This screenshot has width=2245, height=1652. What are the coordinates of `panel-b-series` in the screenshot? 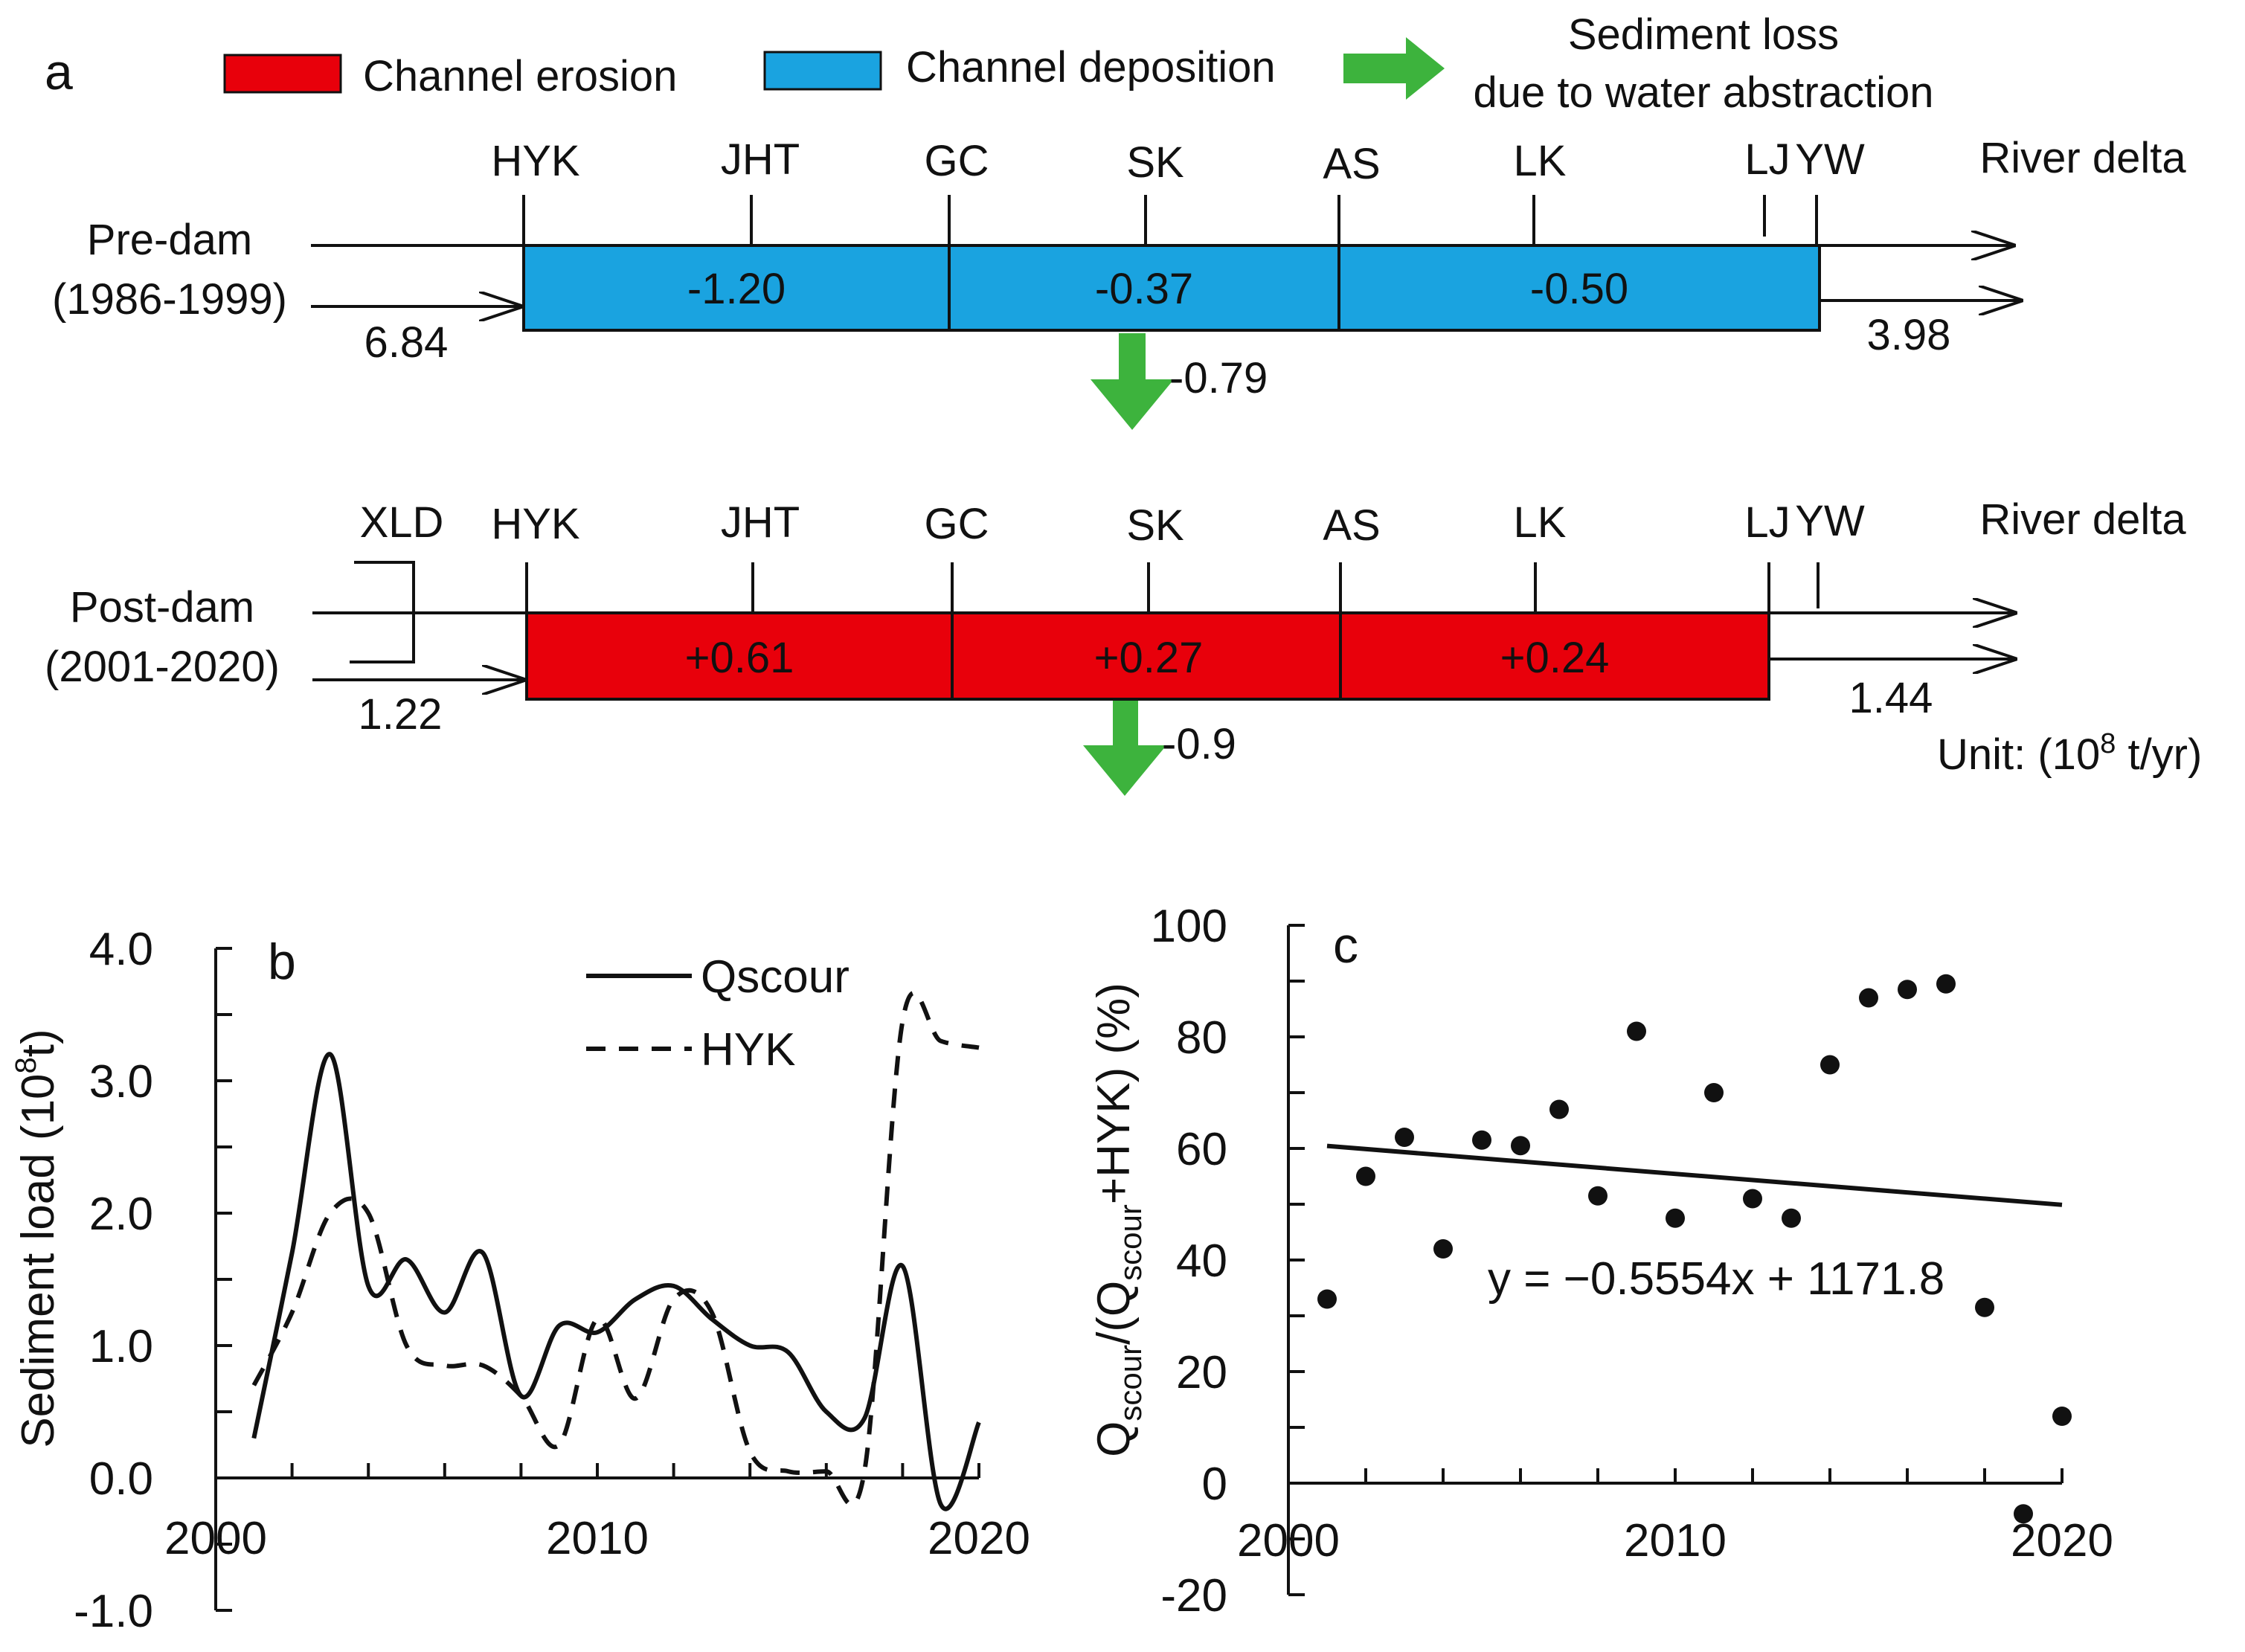 It's located at (616, 1251).